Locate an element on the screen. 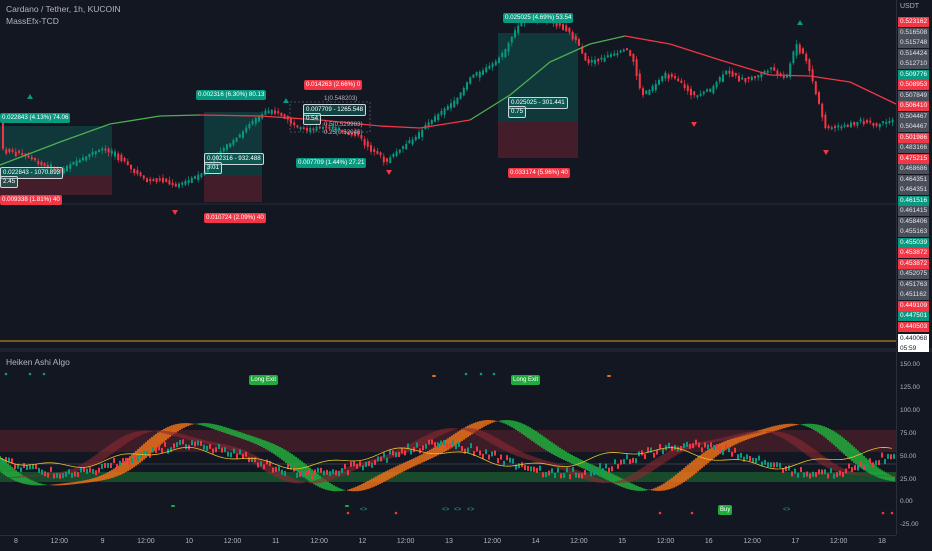 The width and height of the screenshot is (932, 551). time-label: 12:00 is located at coordinates (838, 541).